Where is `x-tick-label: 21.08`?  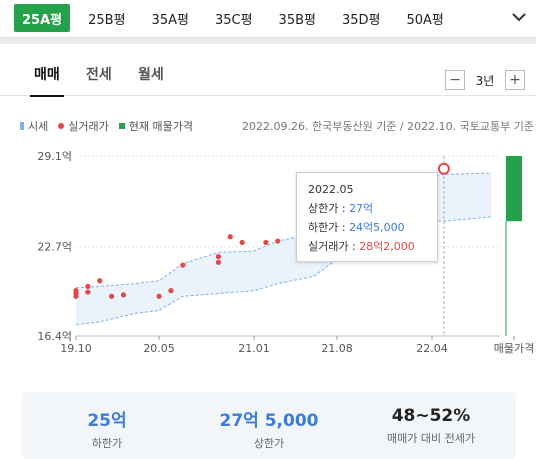
x-tick-label: 21.08 is located at coordinates (337, 348).